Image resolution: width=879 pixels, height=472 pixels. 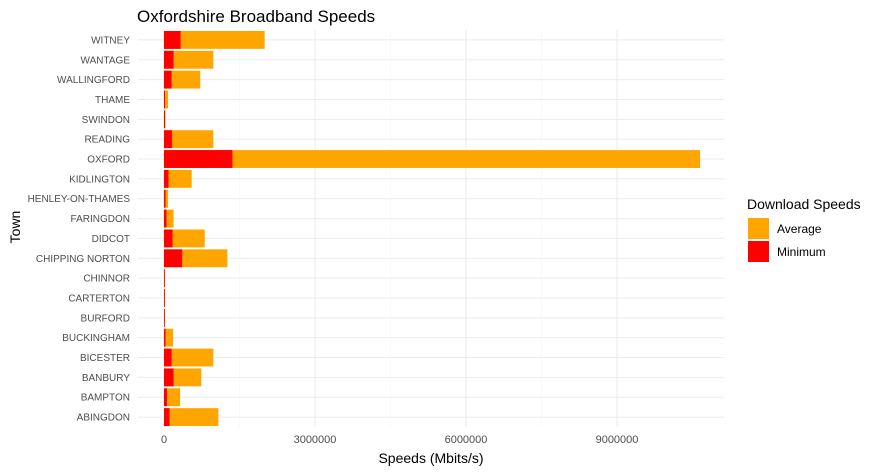 I want to click on legend-swatch-minimum, so click(x=758, y=251).